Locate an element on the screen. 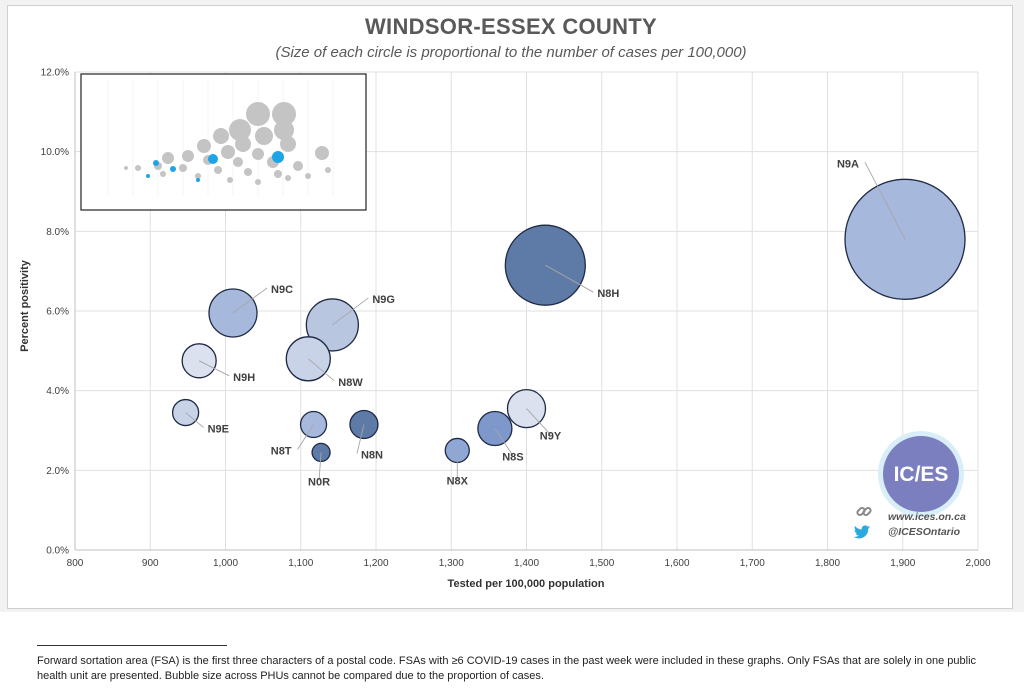 The height and width of the screenshot is (698, 1024). bubble-label-n8x: N8X is located at coordinates (458, 481).